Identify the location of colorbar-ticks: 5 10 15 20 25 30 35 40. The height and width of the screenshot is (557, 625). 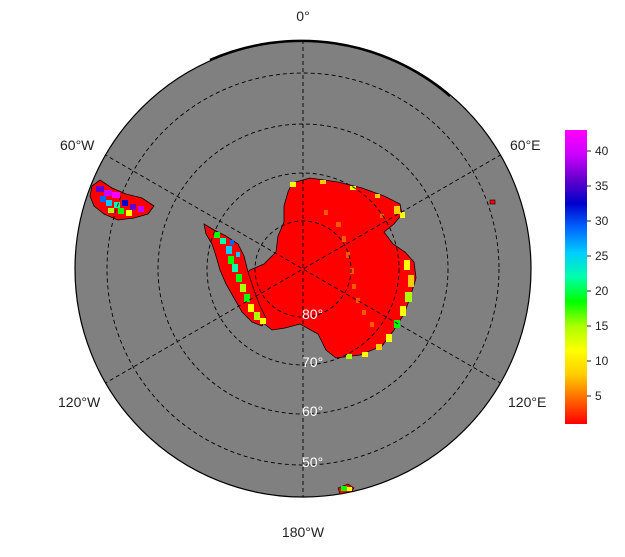
(598, 273).